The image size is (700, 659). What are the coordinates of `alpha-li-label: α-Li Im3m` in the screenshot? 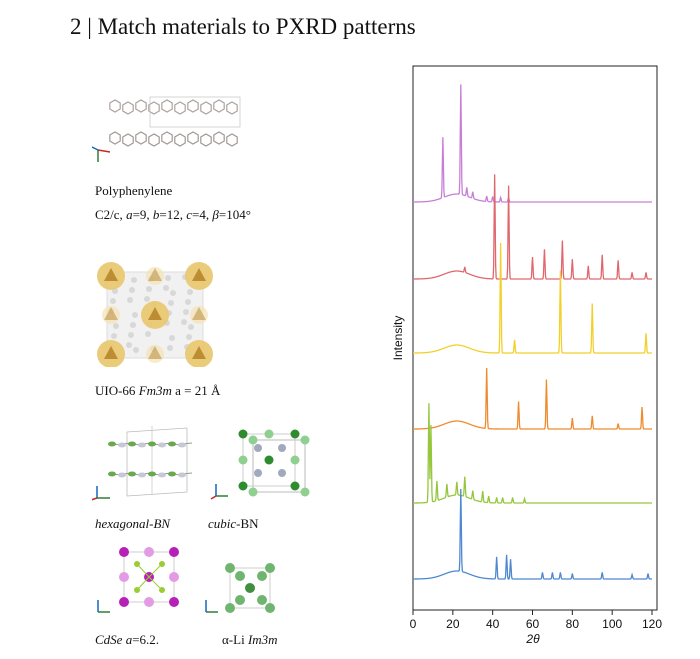 It's located at (250, 639).